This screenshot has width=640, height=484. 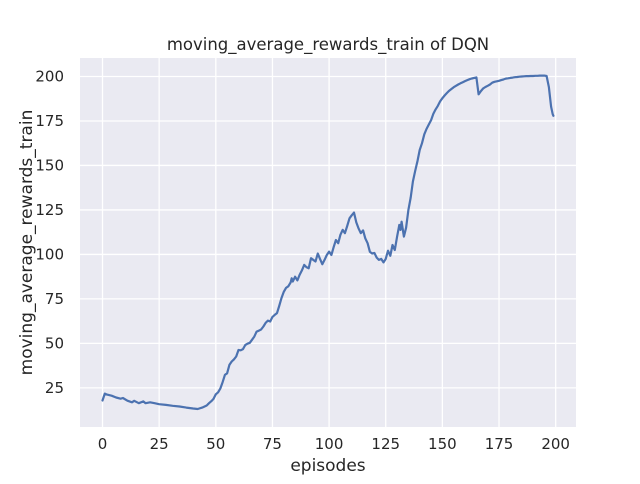 What do you see at coordinates (49, 255) in the screenshot?
I see `y-tick-label: 100` at bounding box center [49, 255].